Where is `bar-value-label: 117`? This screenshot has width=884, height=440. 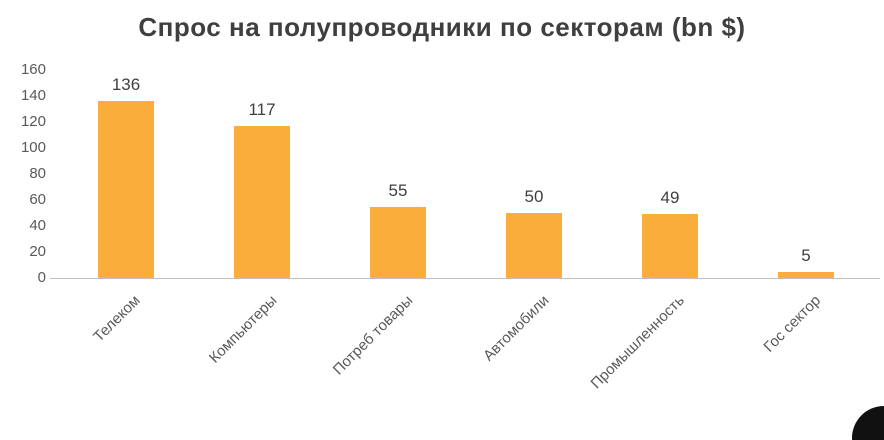 bar-value-label: 117 is located at coordinates (262, 109).